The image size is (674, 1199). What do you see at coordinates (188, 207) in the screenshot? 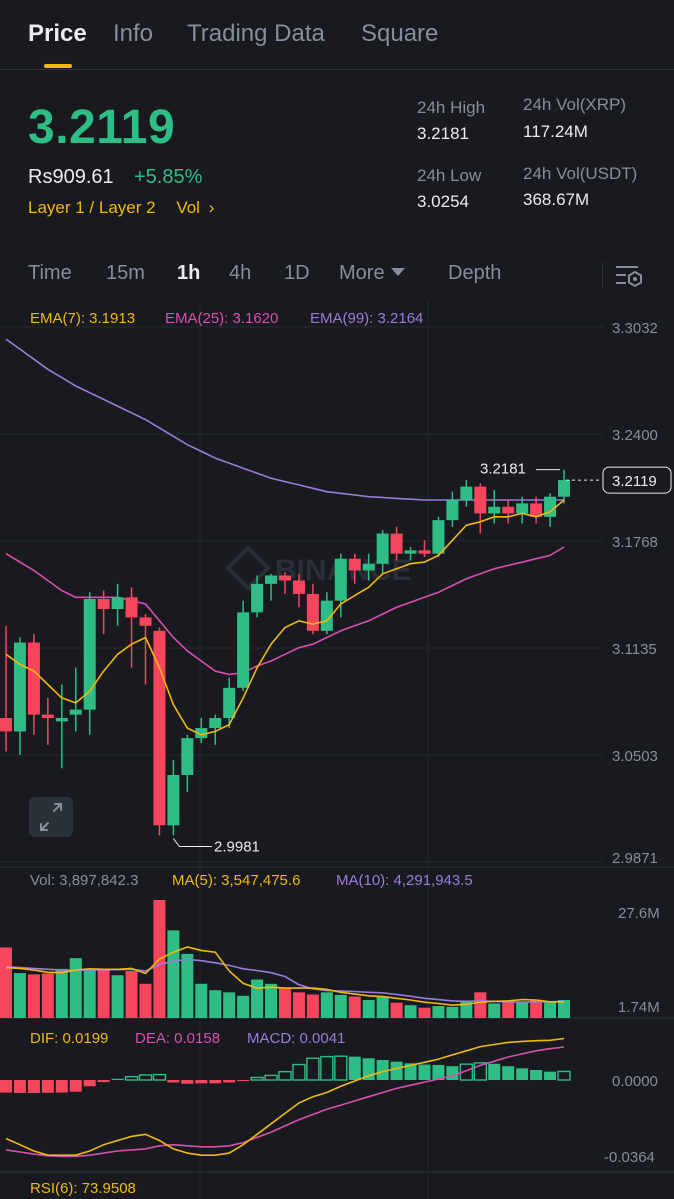
I see `vol-tag: Vol` at bounding box center [188, 207].